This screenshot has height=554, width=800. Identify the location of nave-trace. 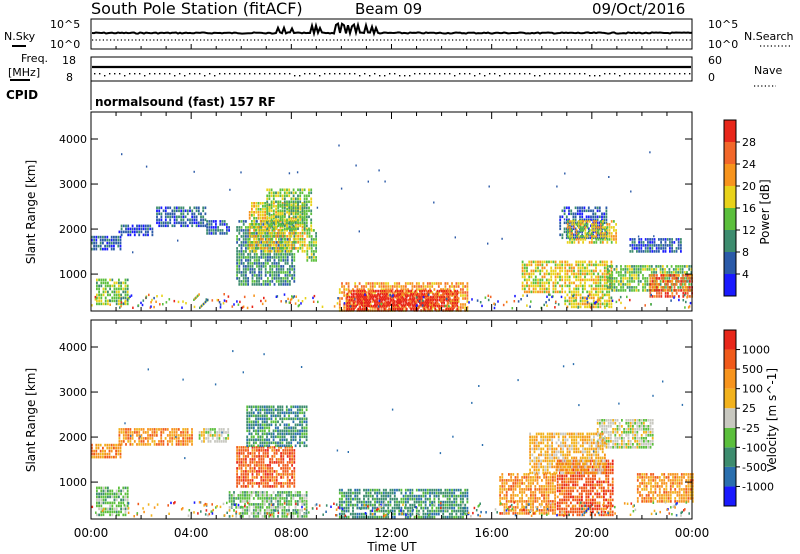
(392, 75).